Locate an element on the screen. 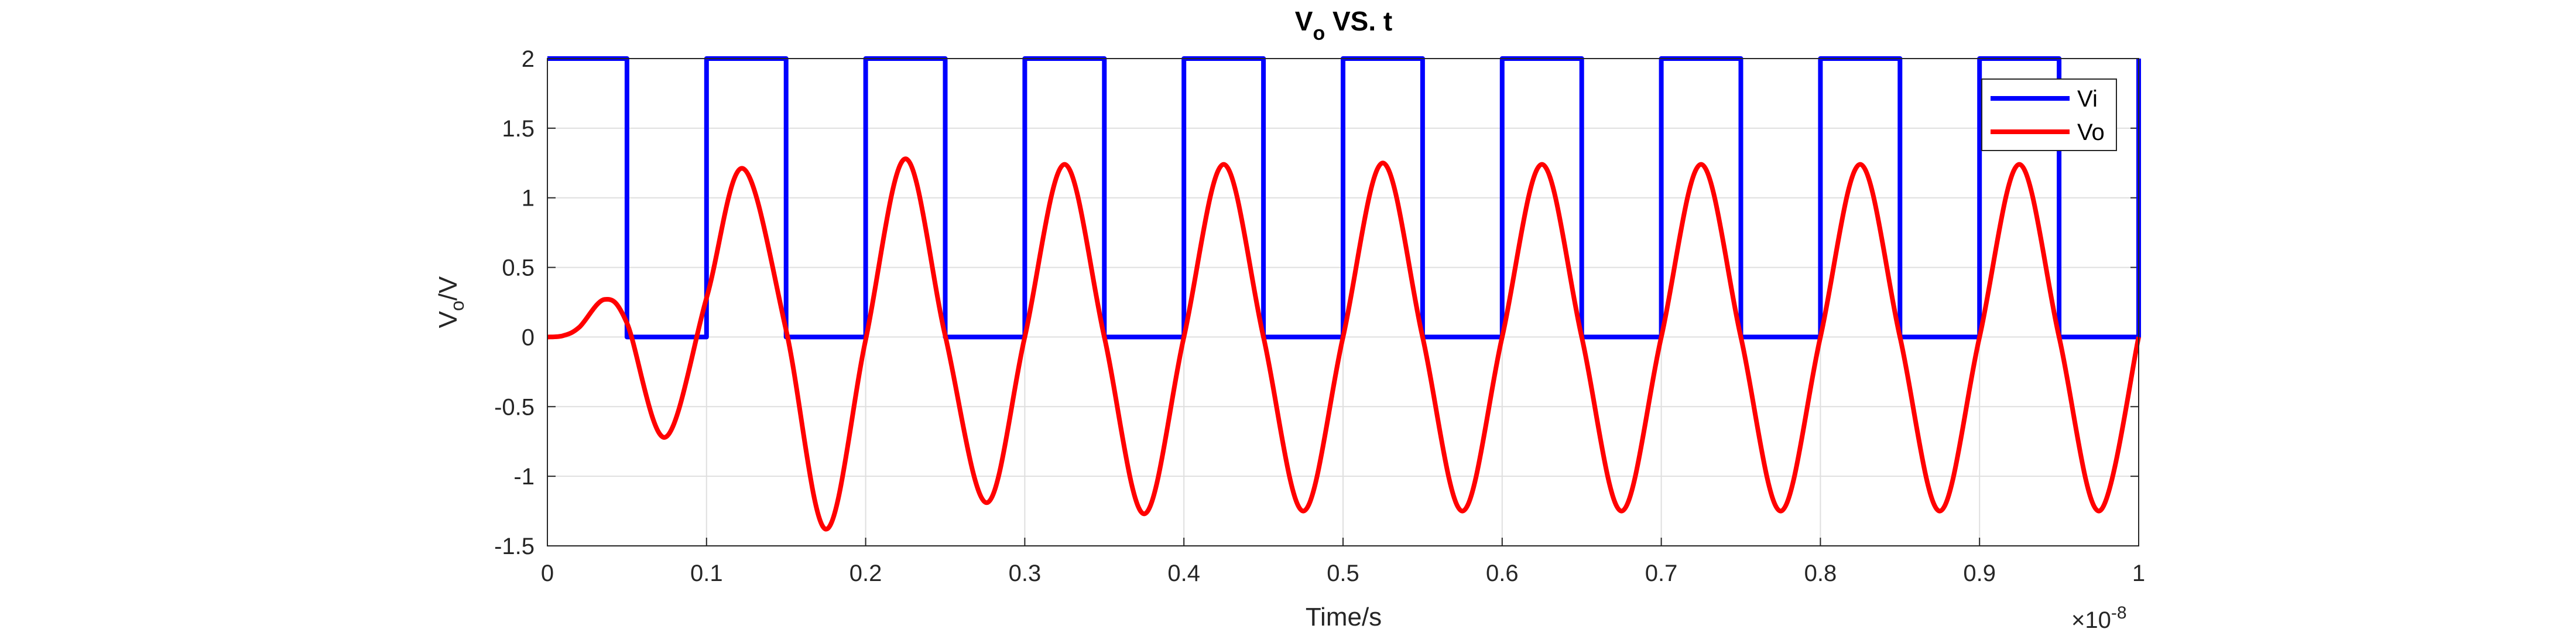 The width and height of the screenshot is (2576, 639). y-tick-label: 0.5 is located at coordinates (518, 268).